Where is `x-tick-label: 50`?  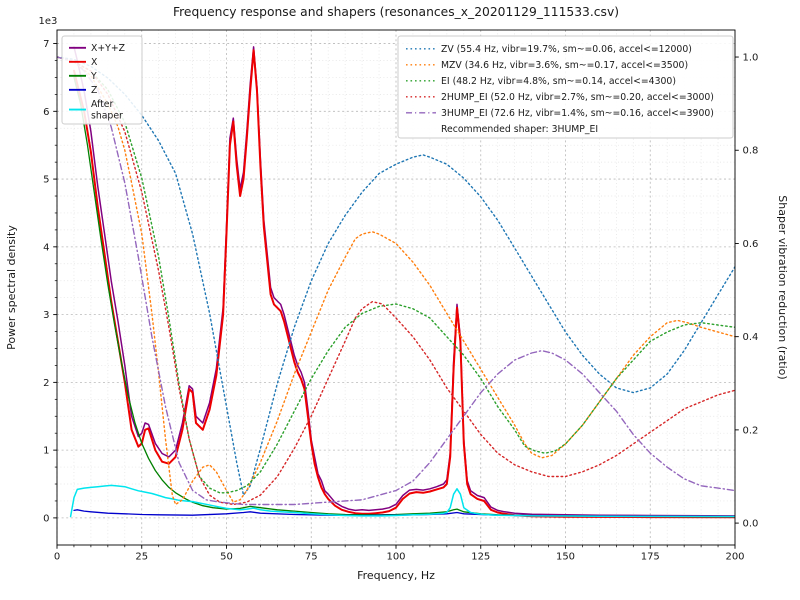
x-tick-label: 50 is located at coordinates (226, 557).